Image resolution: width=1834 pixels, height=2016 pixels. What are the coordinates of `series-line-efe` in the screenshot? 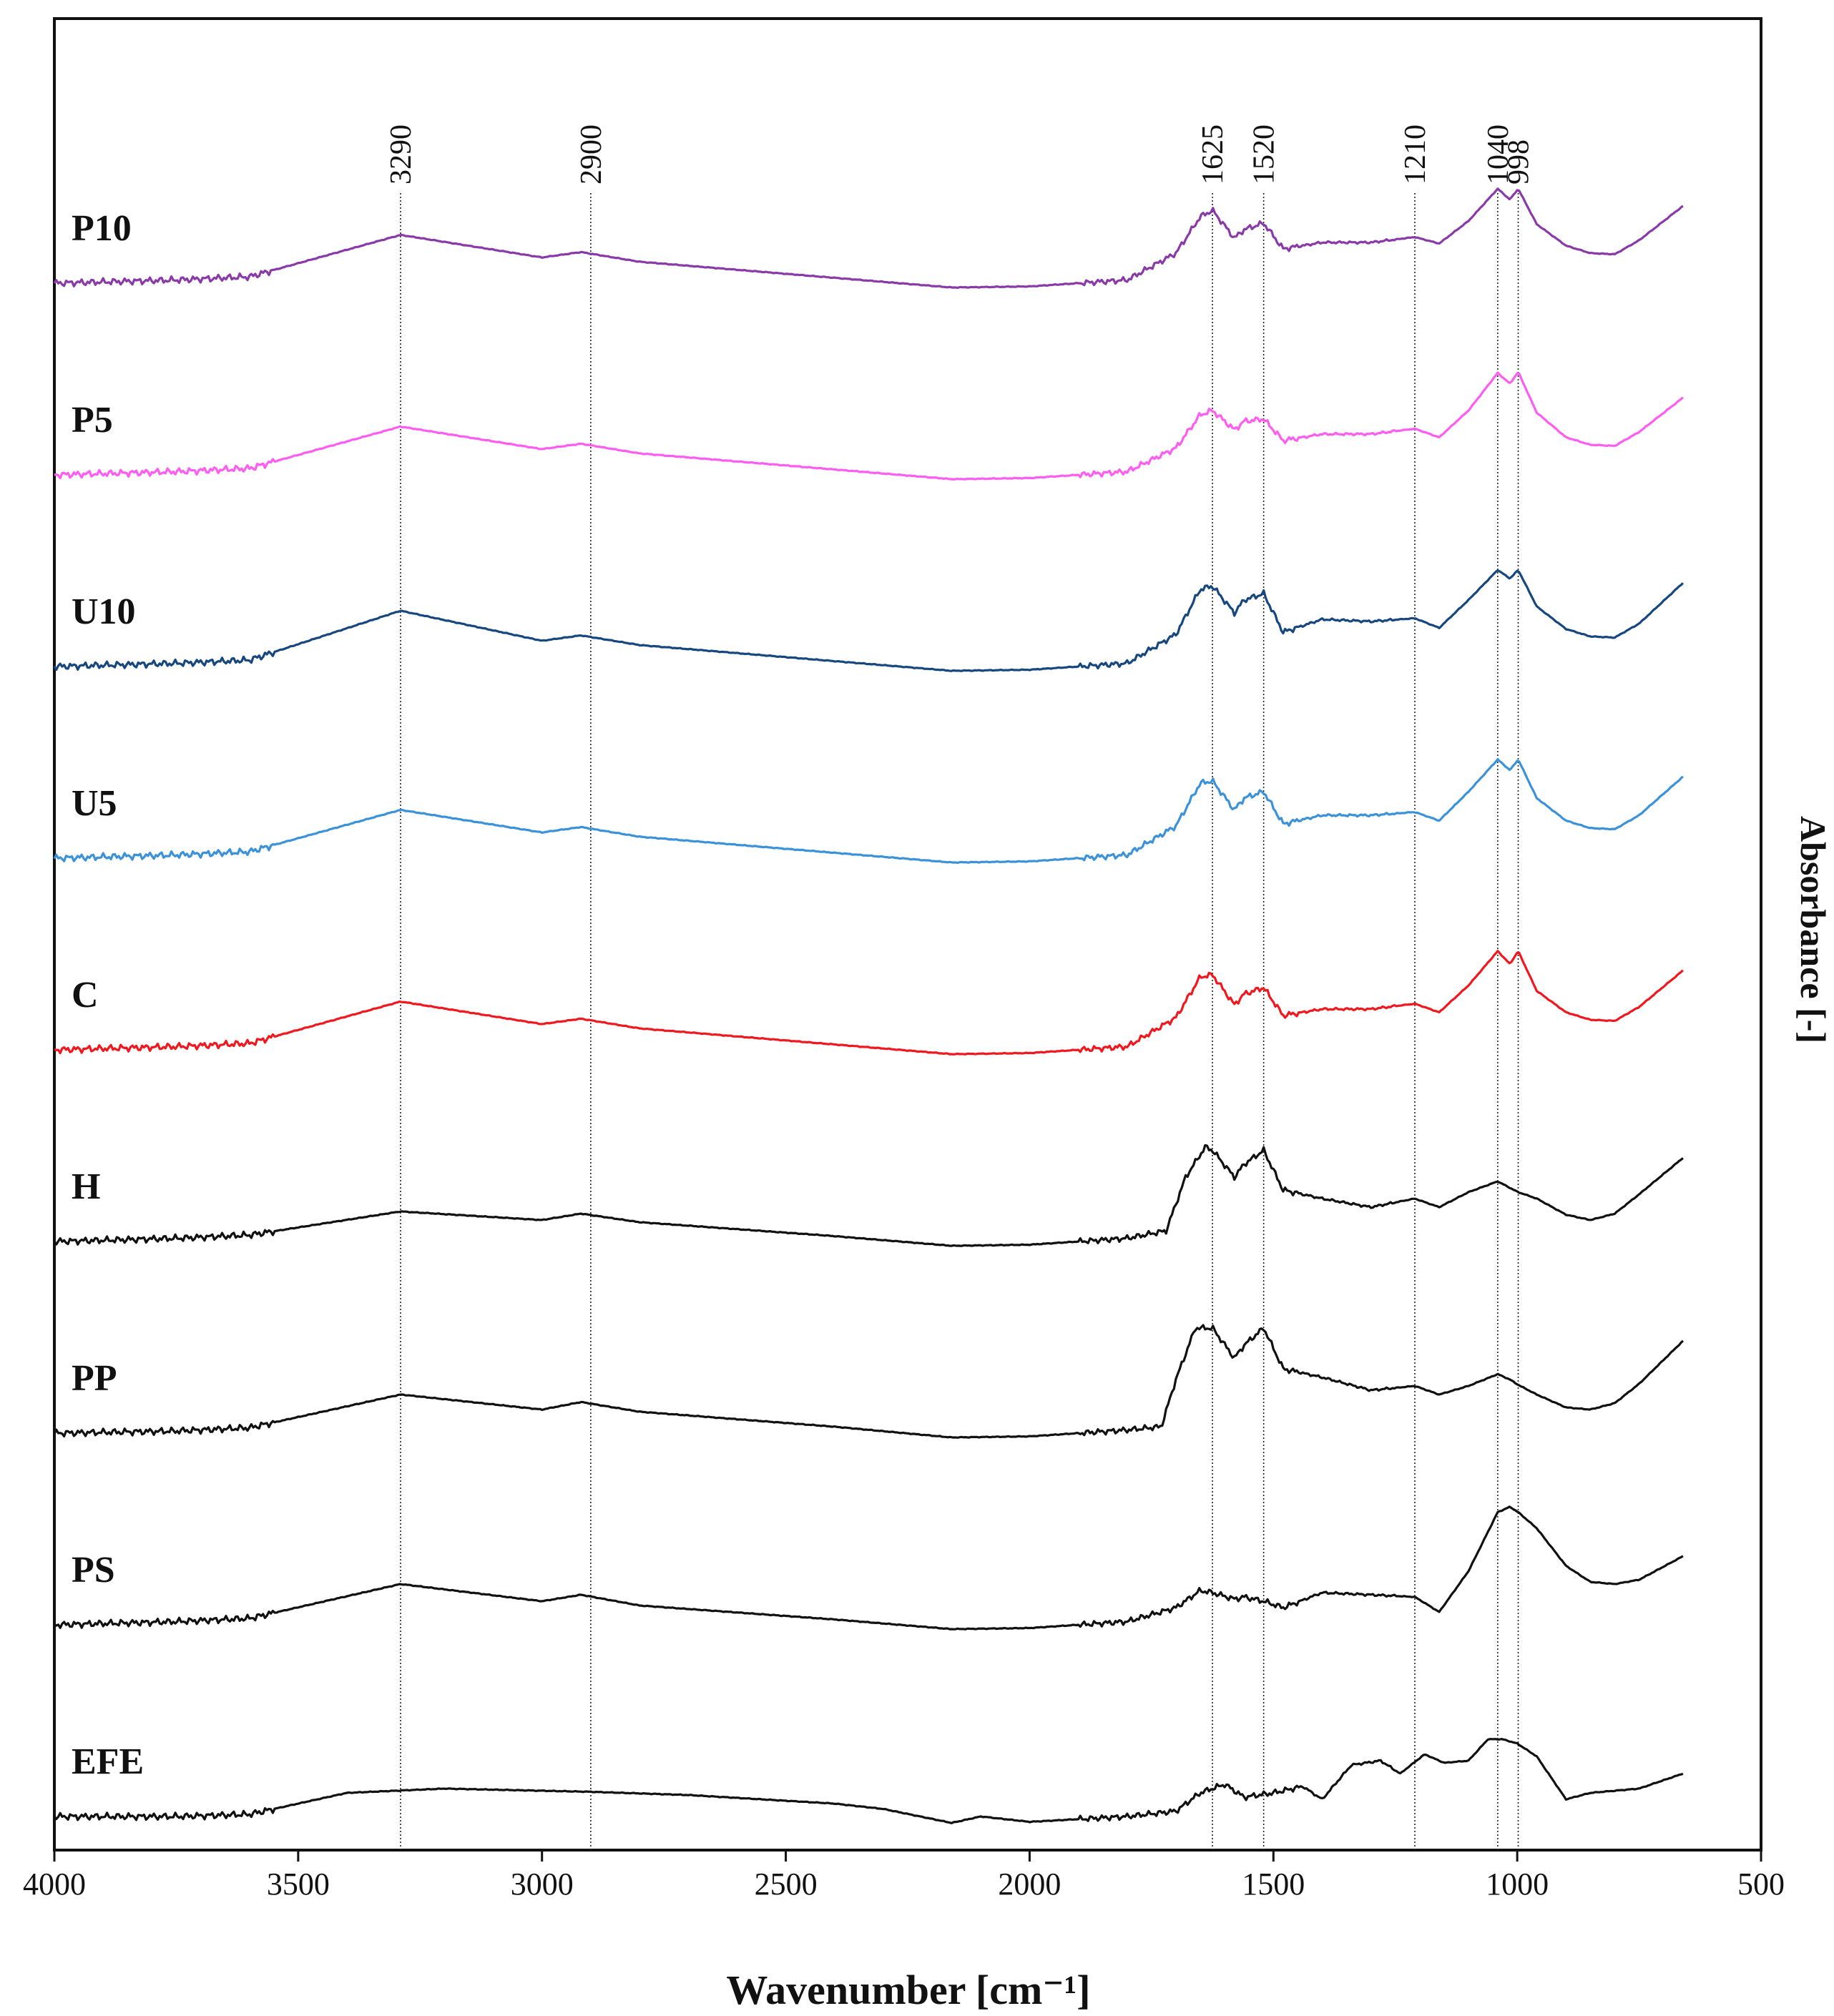 It's located at (868, 1781).